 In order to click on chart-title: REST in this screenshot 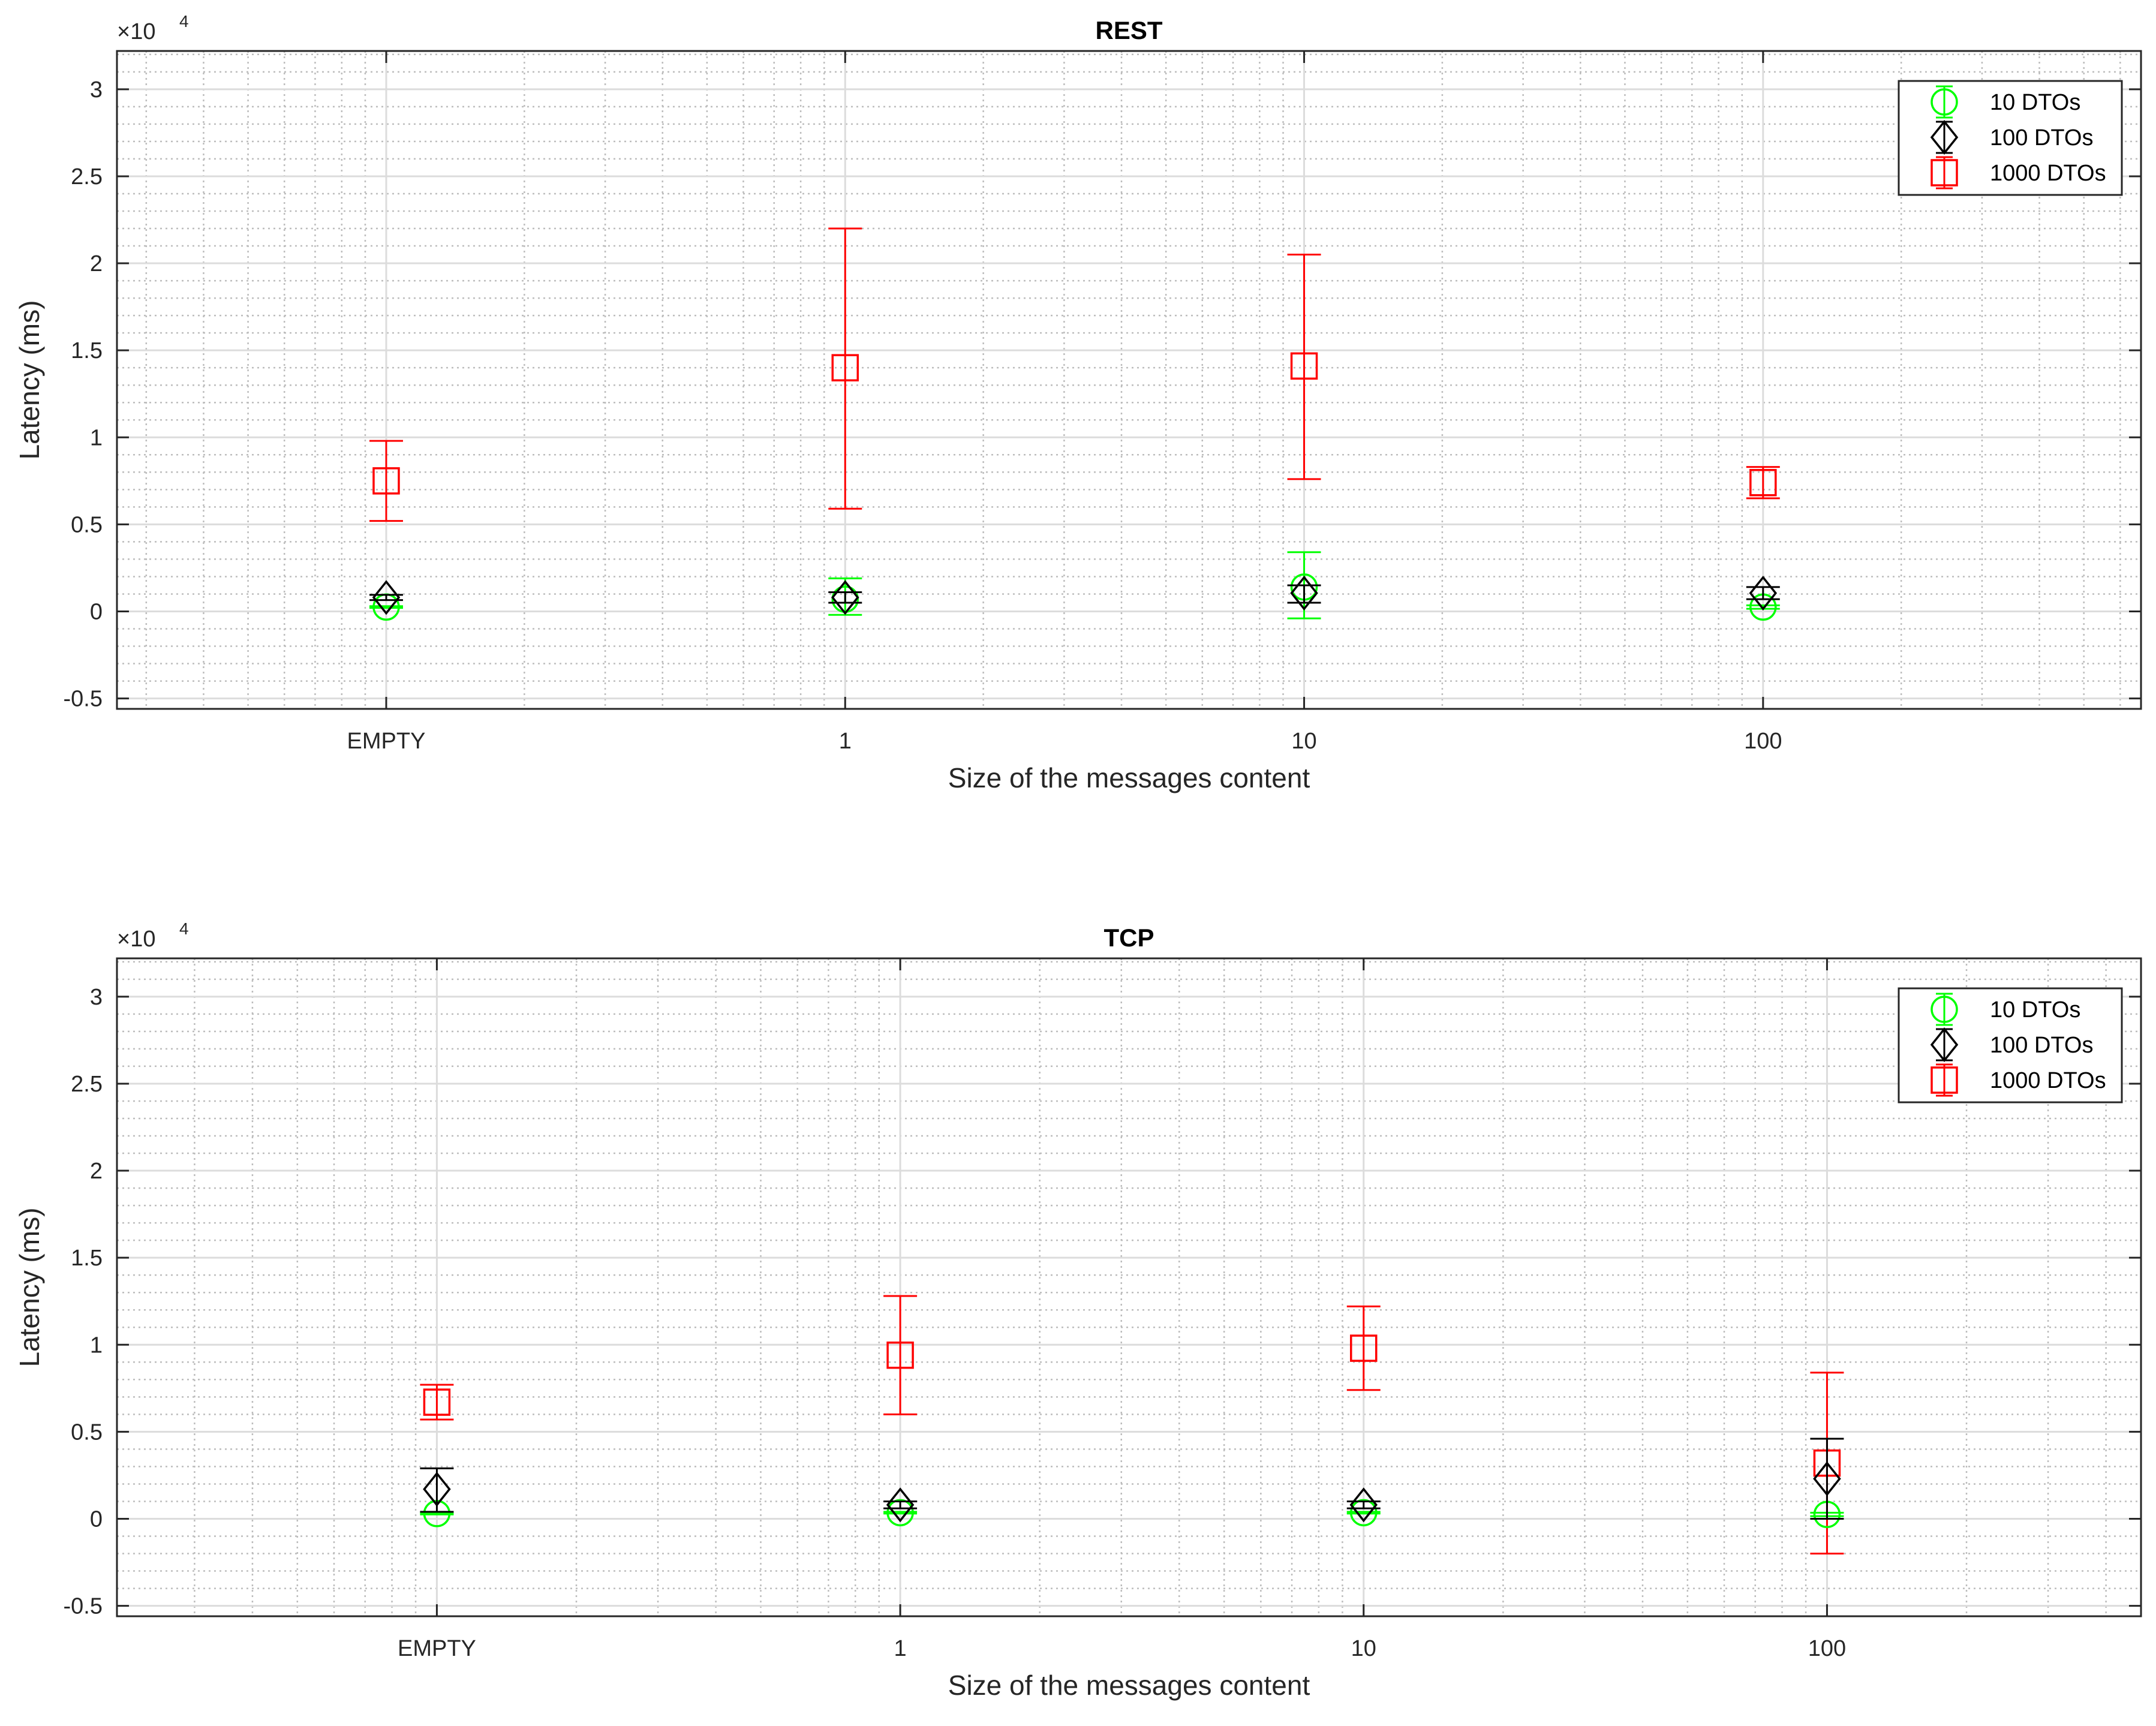, I will do `click(1128, 30)`.